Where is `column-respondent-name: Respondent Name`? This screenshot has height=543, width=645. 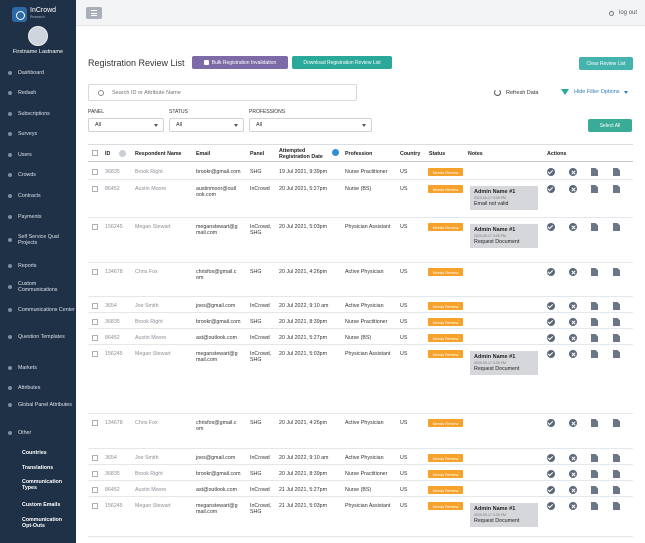 column-respondent-name: Respondent Name is located at coordinates (158, 154).